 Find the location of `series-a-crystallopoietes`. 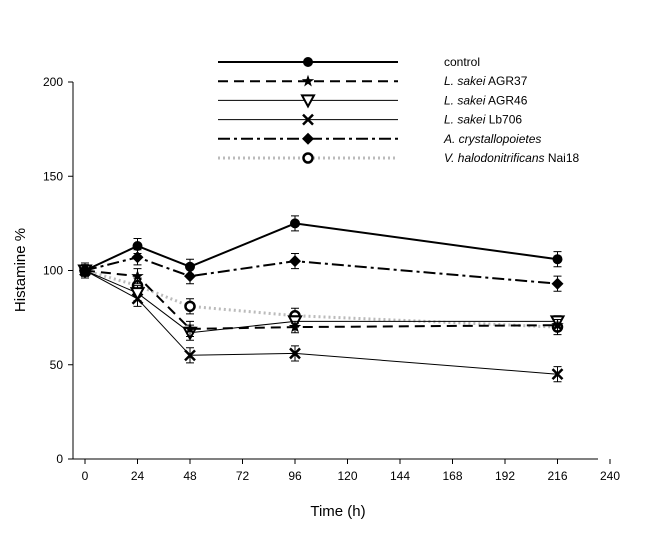

series-a-crystallopoietes is located at coordinates (321, 270).